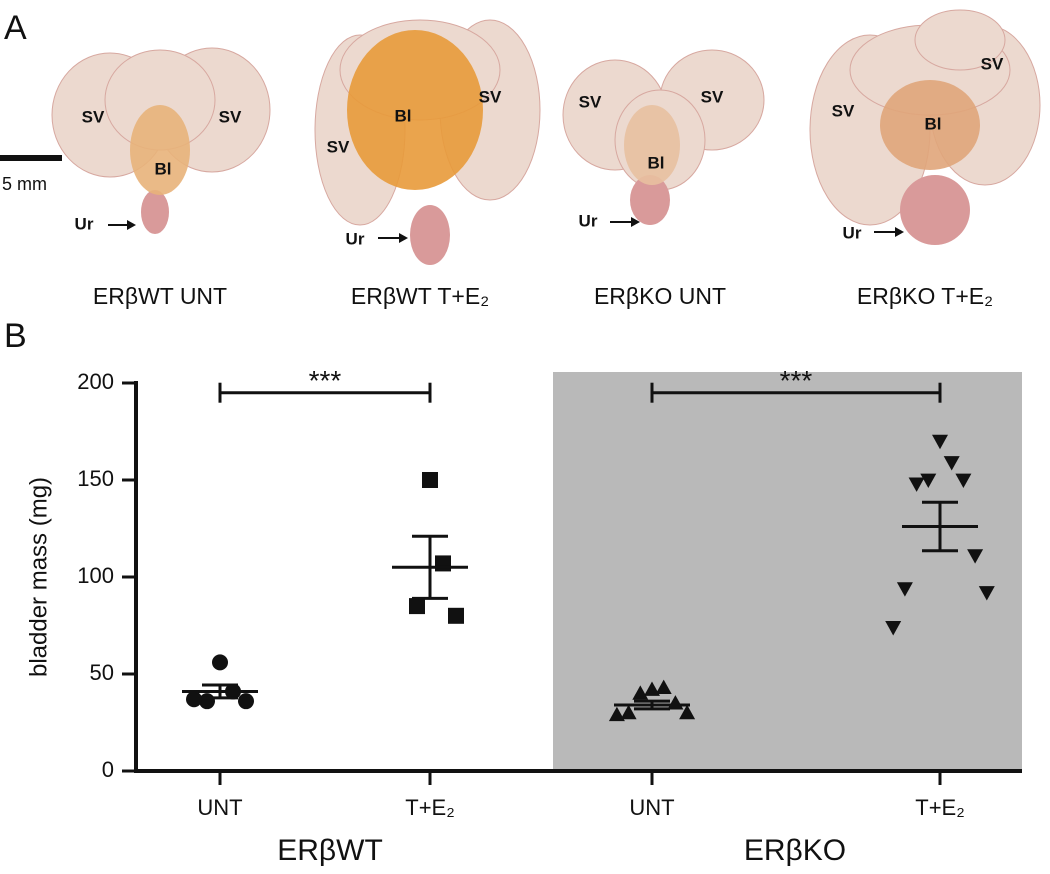 This screenshot has height=874, width=1050. I want to click on y-tick-label: 100, so click(95, 575).